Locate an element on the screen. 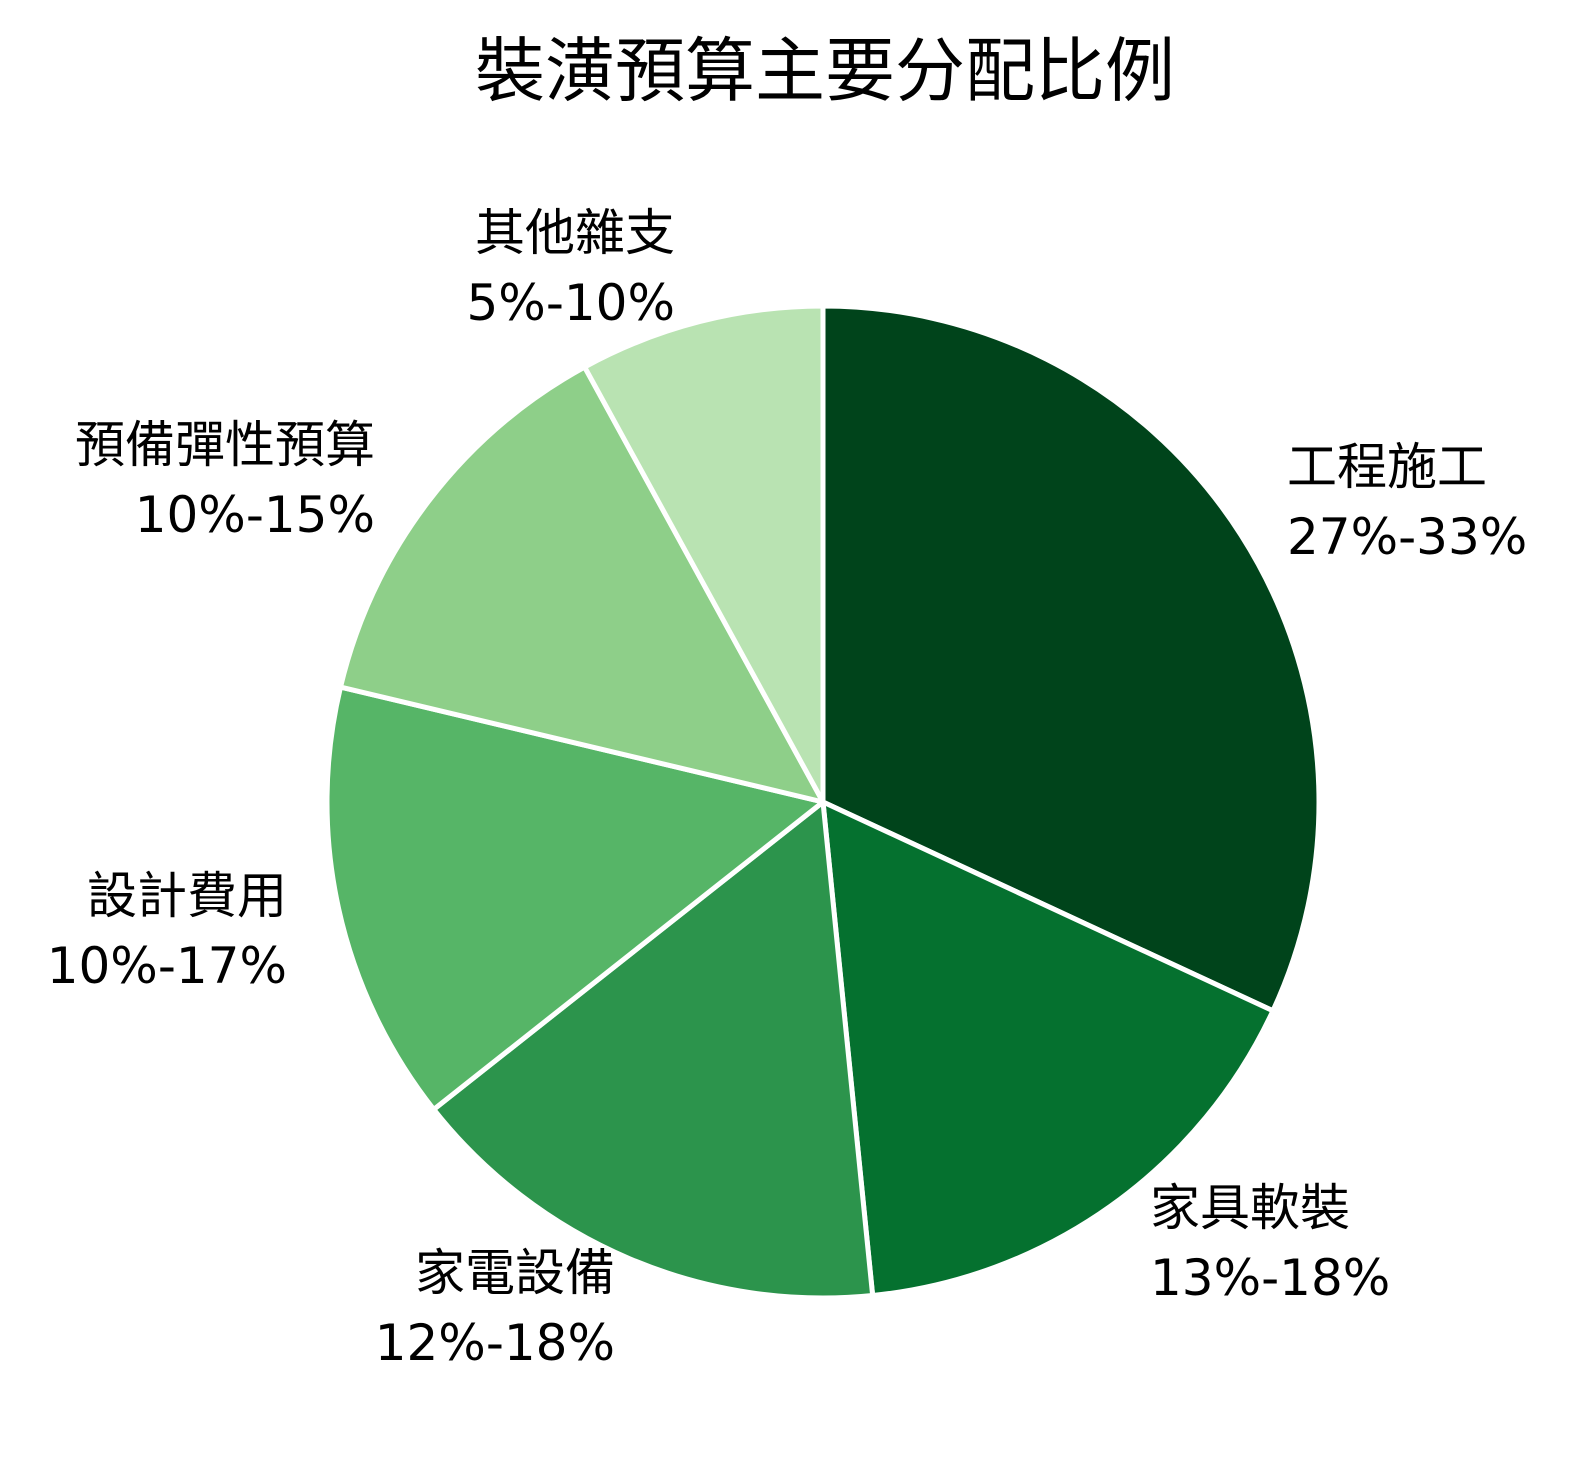 The width and height of the screenshot is (1581, 1468). slice-label-name: 預備彈性預算 is located at coordinates (225, 445).